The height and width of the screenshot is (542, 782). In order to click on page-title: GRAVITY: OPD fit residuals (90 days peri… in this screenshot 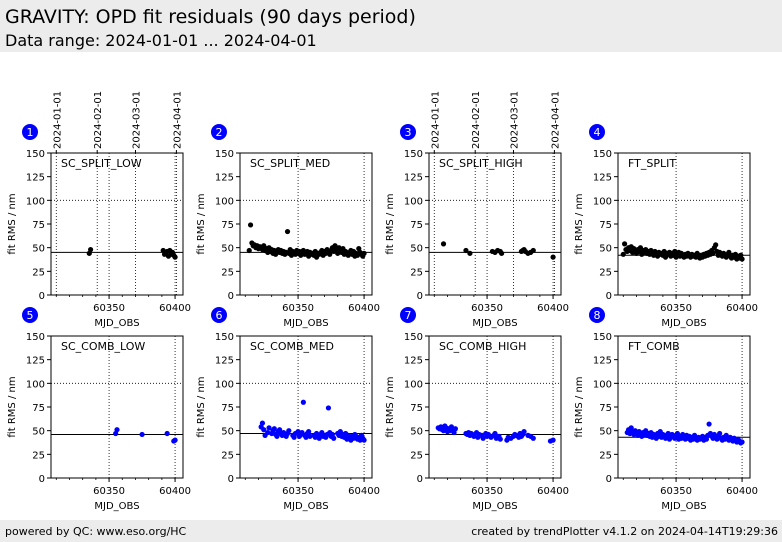, I will do `click(210, 17)`.